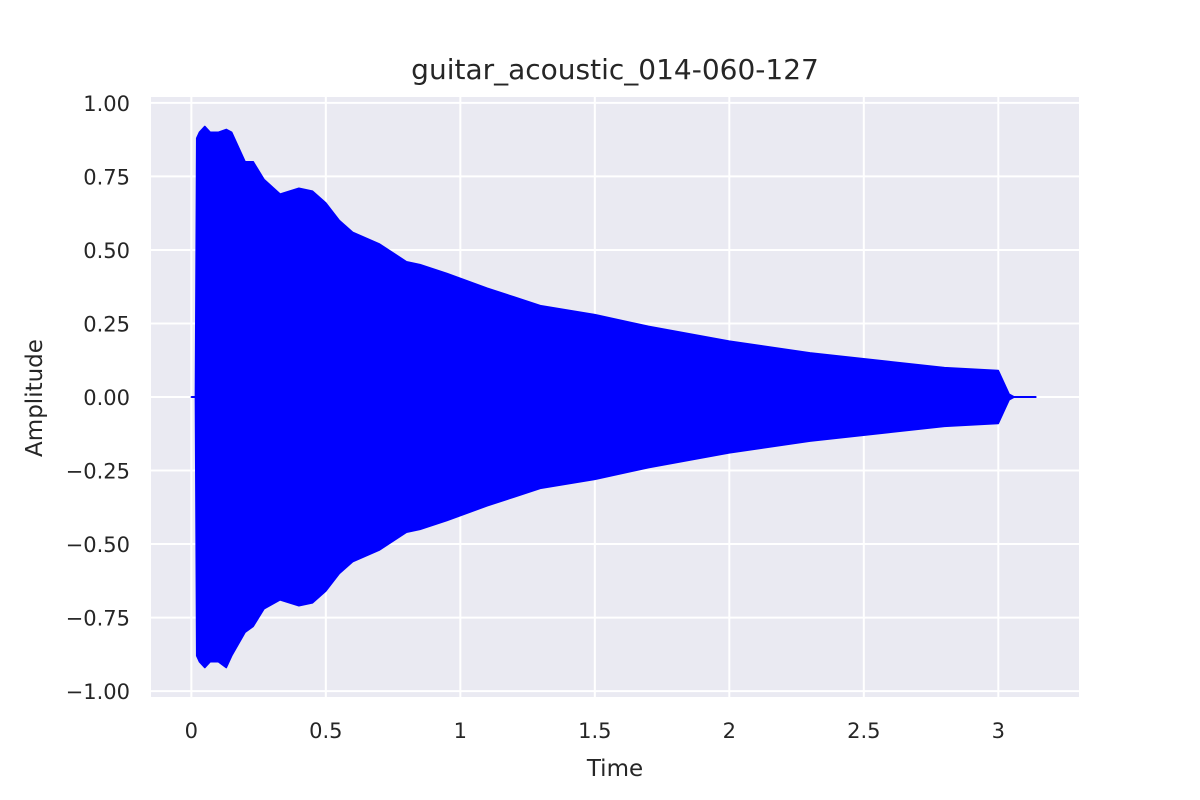  I want to click on x-tick-label-4: 2, so click(729, 731).